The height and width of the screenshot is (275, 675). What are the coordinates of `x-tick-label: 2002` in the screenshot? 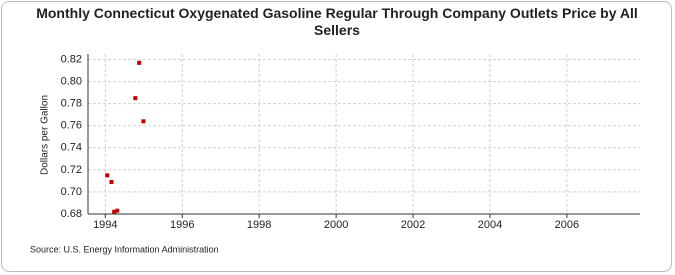 It's located at (413, 225).